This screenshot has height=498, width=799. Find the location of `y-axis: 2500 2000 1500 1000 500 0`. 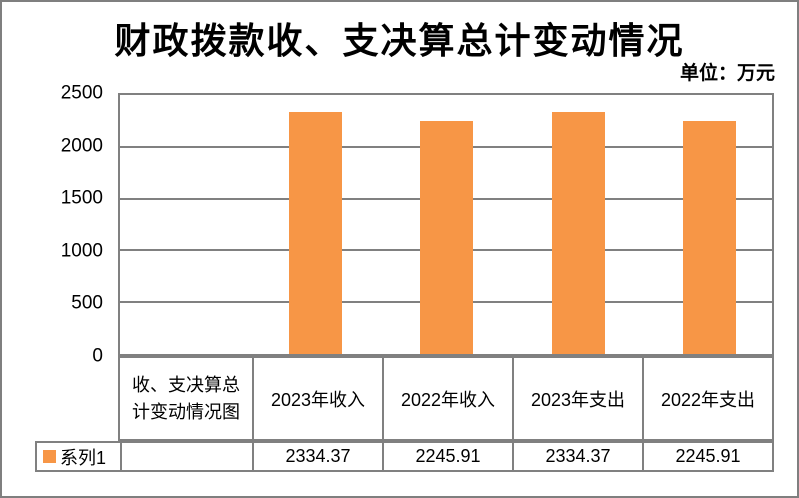

y-axis: 2500 2000 1500 1000 500 0 is located at coordinates (51, 225).